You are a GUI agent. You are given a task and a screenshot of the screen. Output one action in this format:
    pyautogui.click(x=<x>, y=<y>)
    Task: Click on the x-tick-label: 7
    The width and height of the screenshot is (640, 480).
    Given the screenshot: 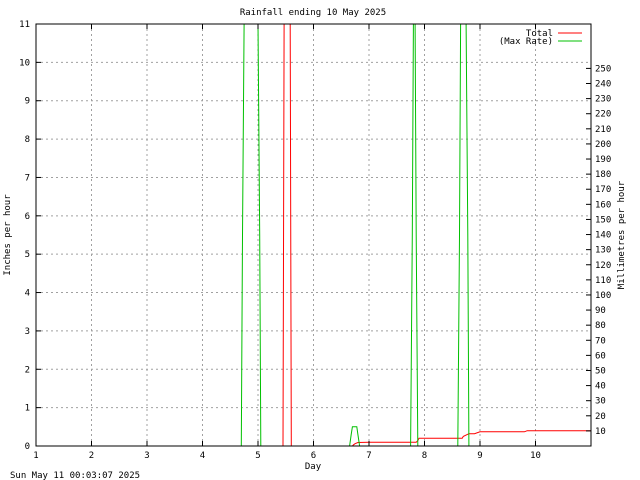 What is the action you would take?
    pyautogui.click(x=368, y=456)
    